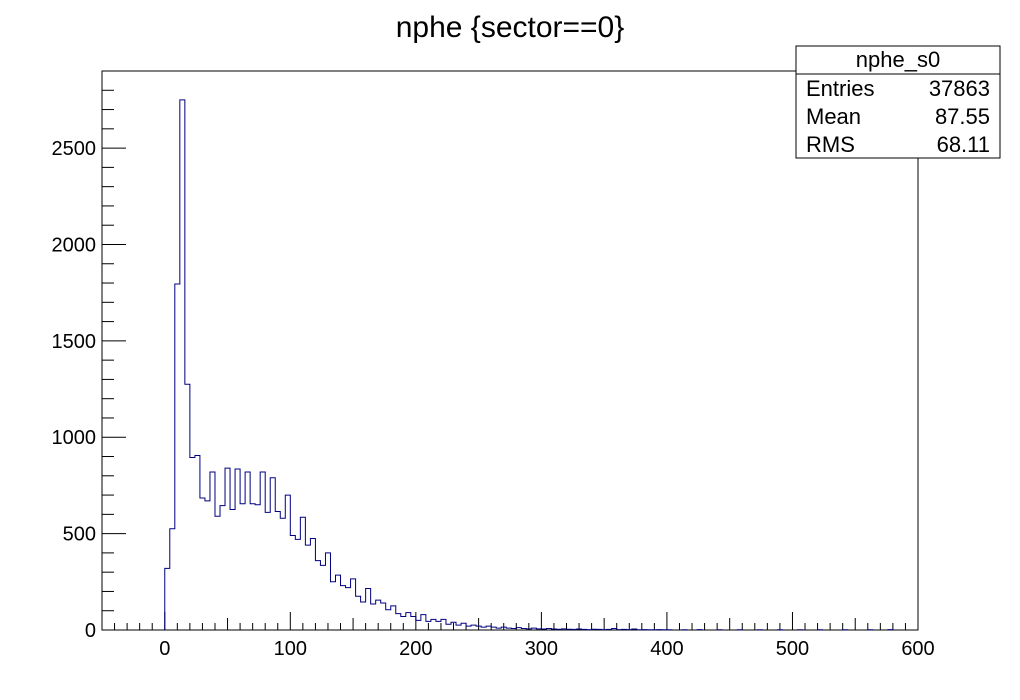 This screenshot has width=1020, height=700. What do you see at coordinates (830, 144) in the screenshot?
I see `stats-rms-label: RMS` at bounding box center [830, 144].